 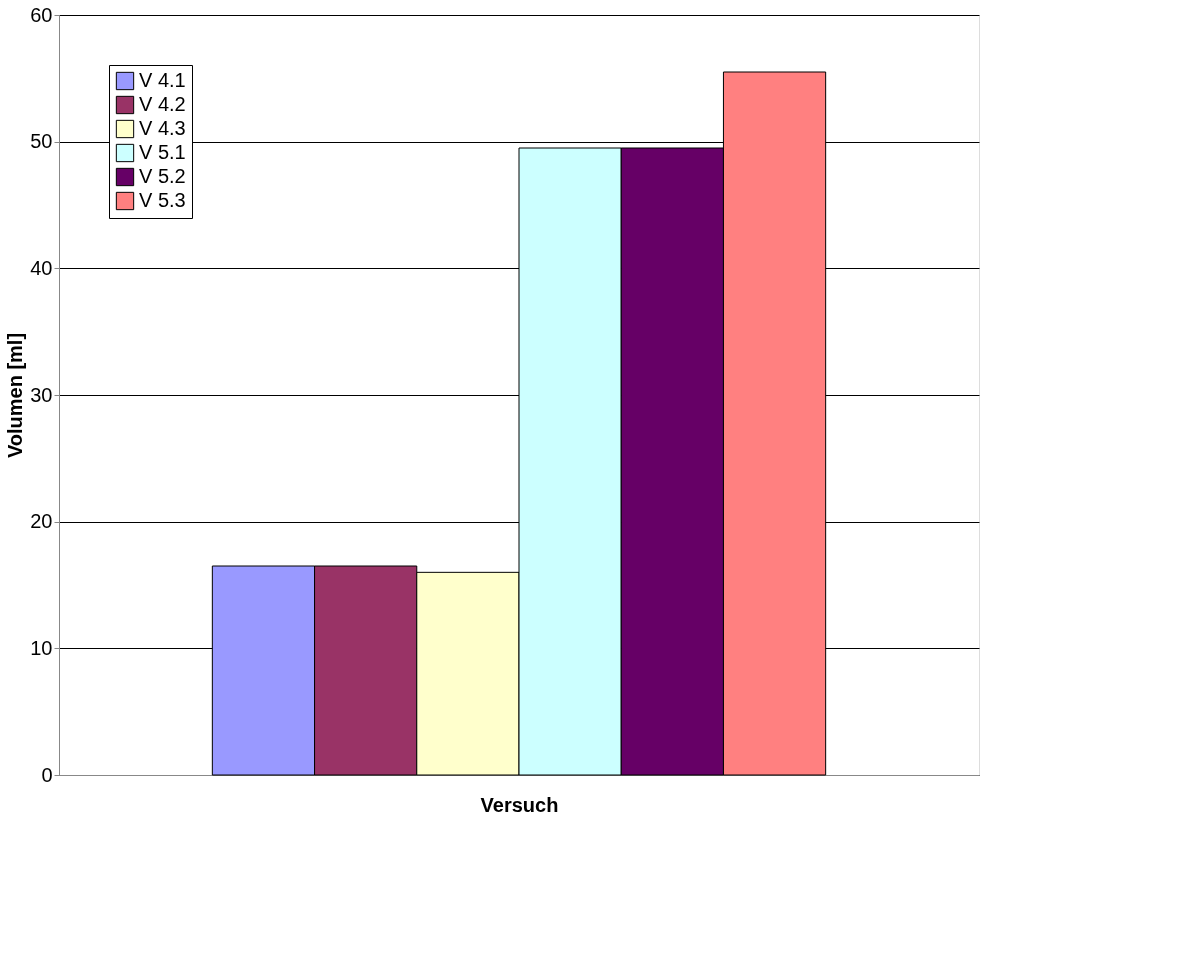 What do you see at coordinates (162, 152) in the screenshot?
I see `legend-label: V 5.1` at bounding box center [162, 152].